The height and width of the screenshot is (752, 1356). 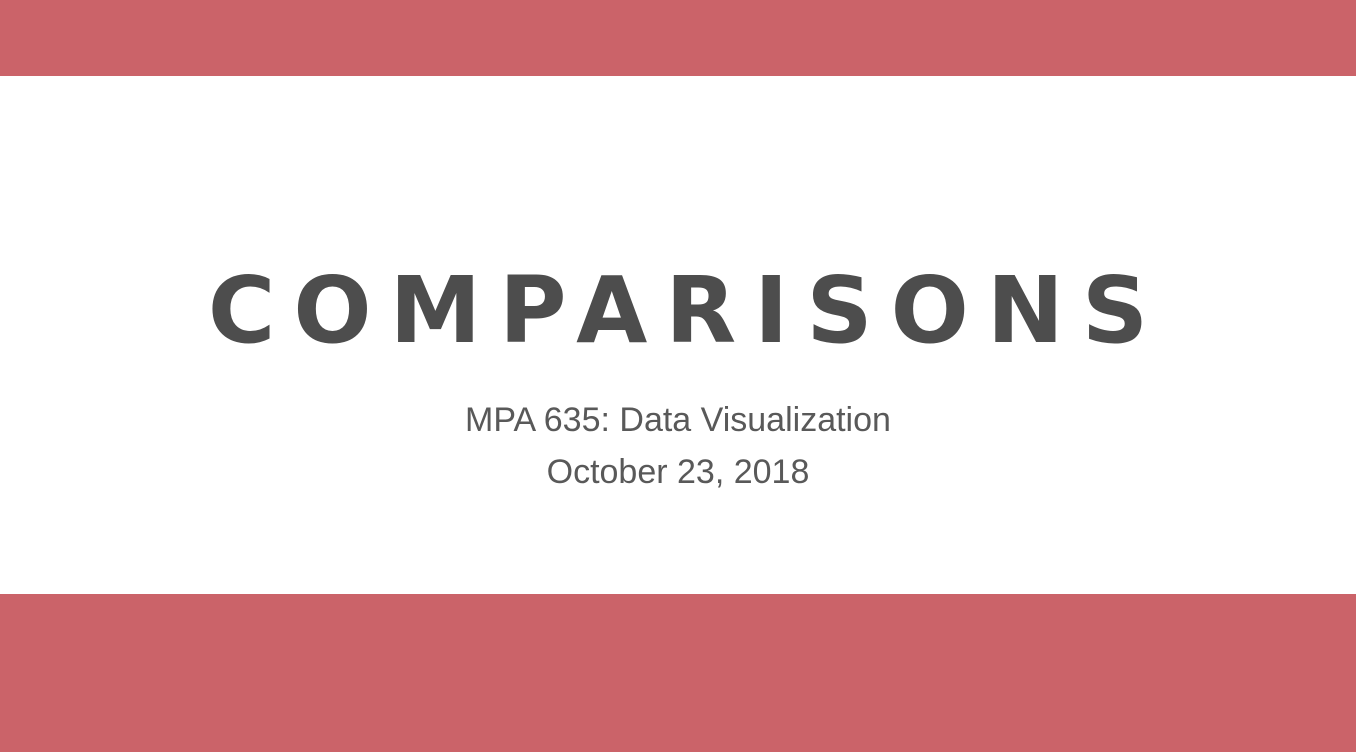 I want to click on top-accent-band, so click(x=678, y=38).